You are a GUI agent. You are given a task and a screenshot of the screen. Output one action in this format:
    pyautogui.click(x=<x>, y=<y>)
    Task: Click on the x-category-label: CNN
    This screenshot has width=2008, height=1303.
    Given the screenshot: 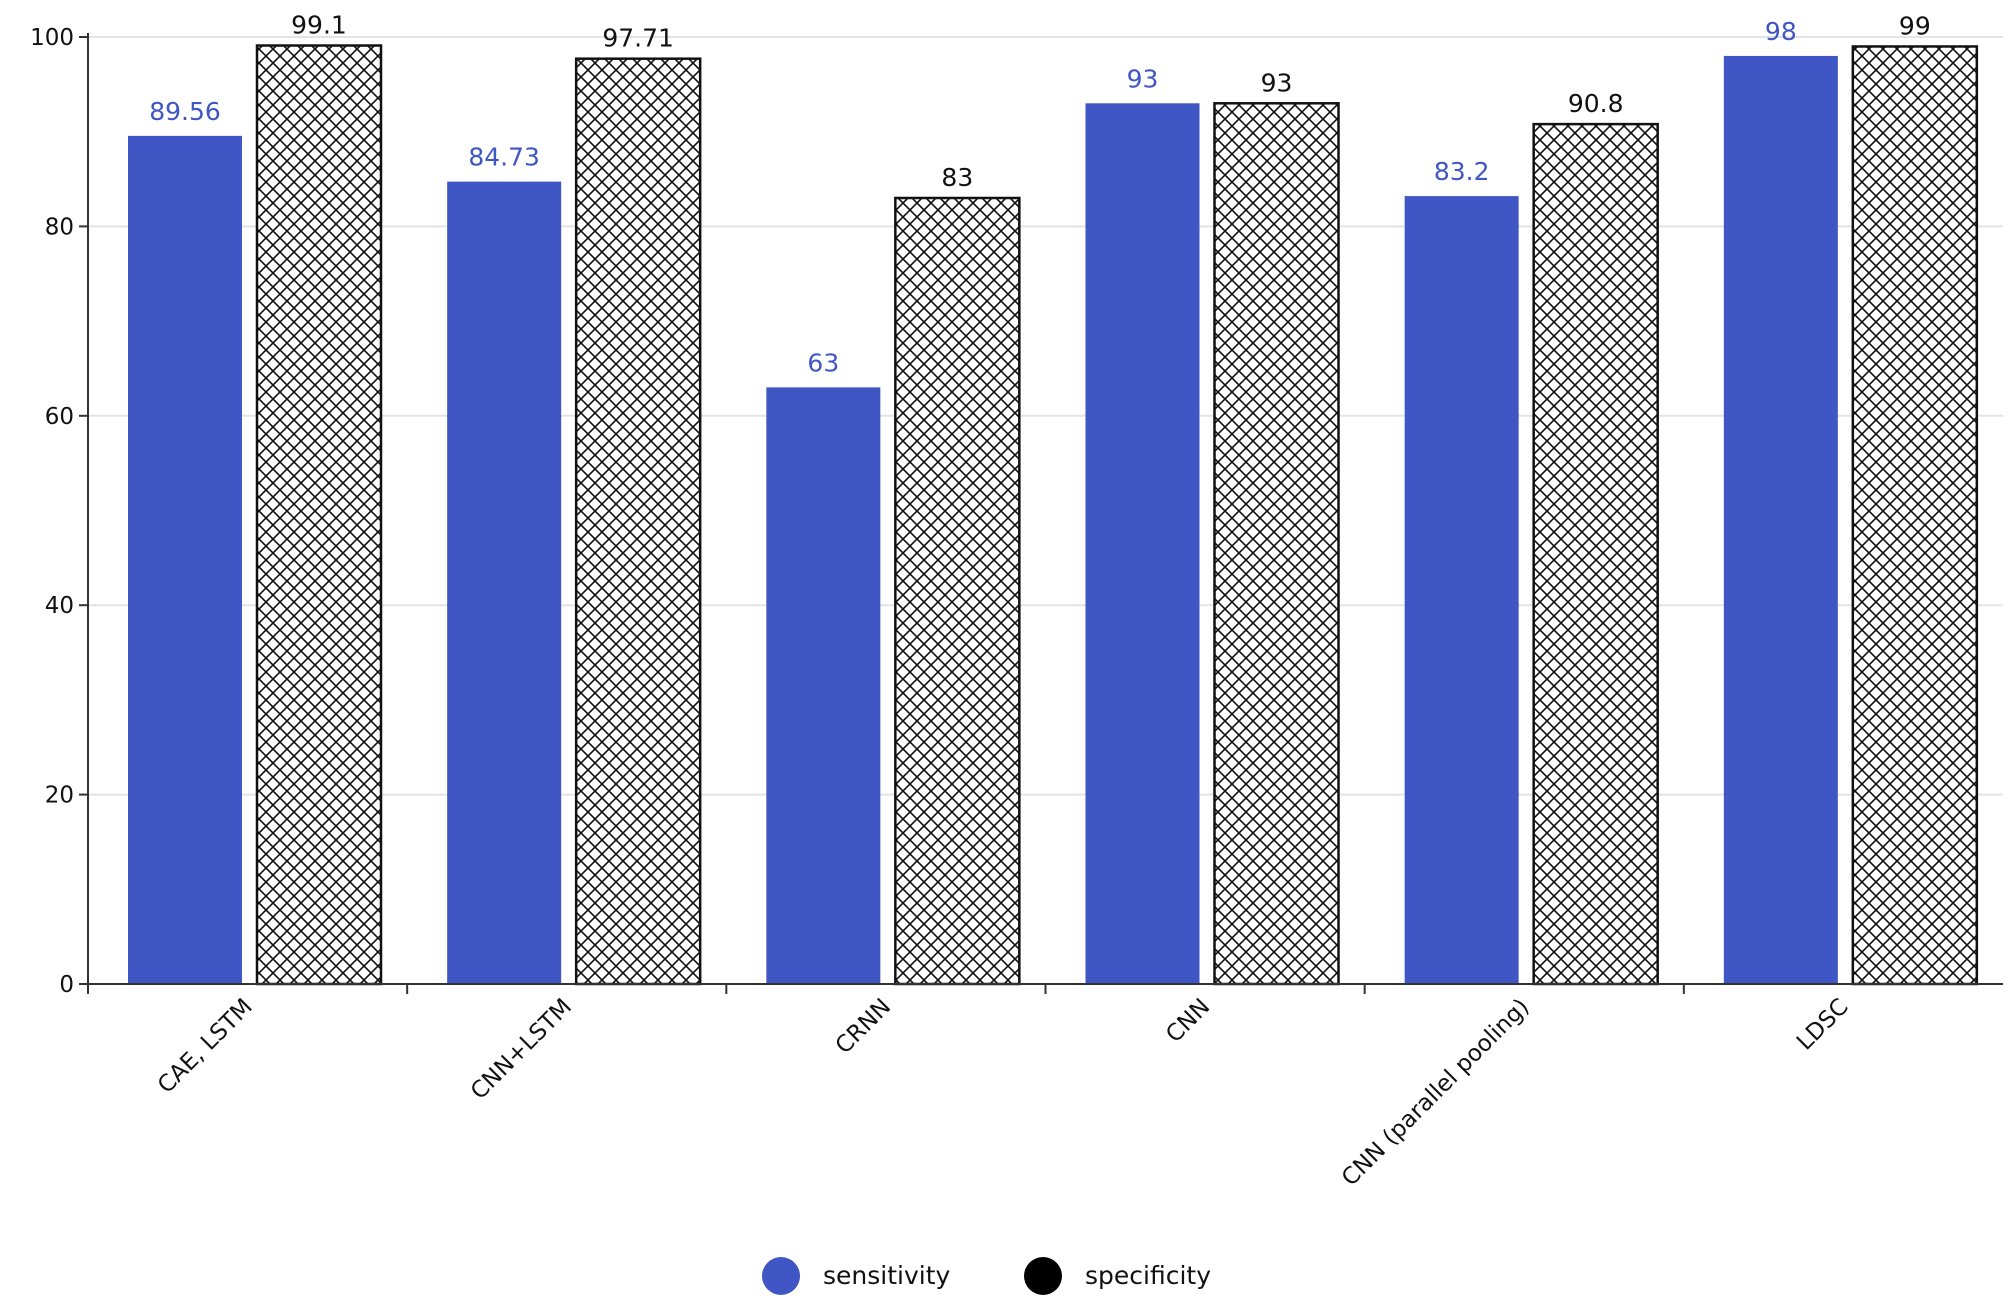 What is the action you would take?
    pyautogui.click(x=1188, y=1021)
    